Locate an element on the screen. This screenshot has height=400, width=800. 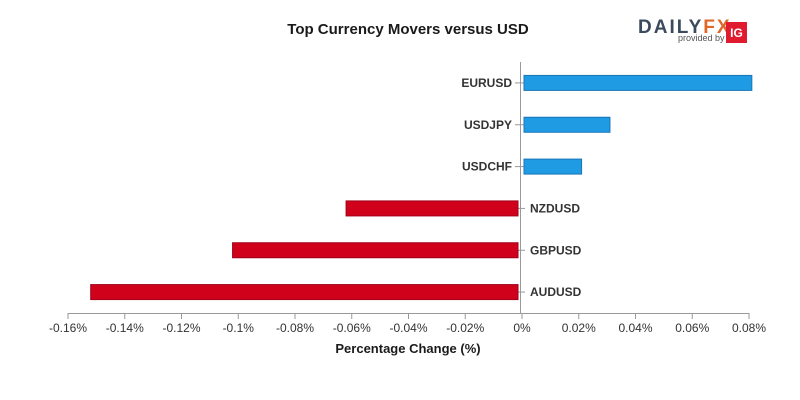
ig-logo-text: IG is located at coordinates (736, 33).